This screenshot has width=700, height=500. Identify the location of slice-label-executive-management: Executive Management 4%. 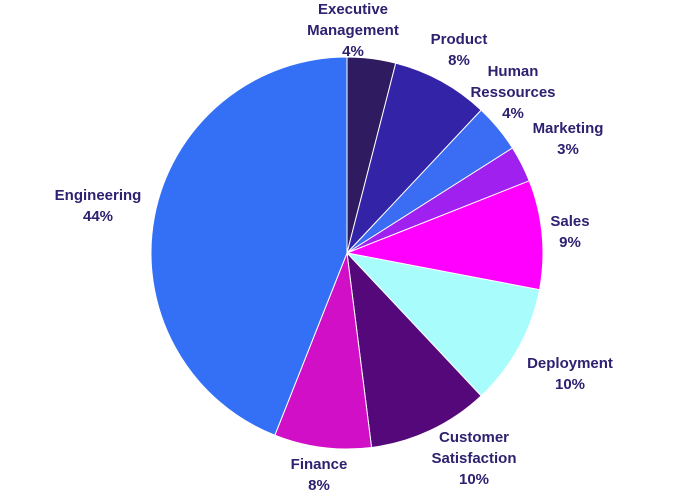
(353, 30).